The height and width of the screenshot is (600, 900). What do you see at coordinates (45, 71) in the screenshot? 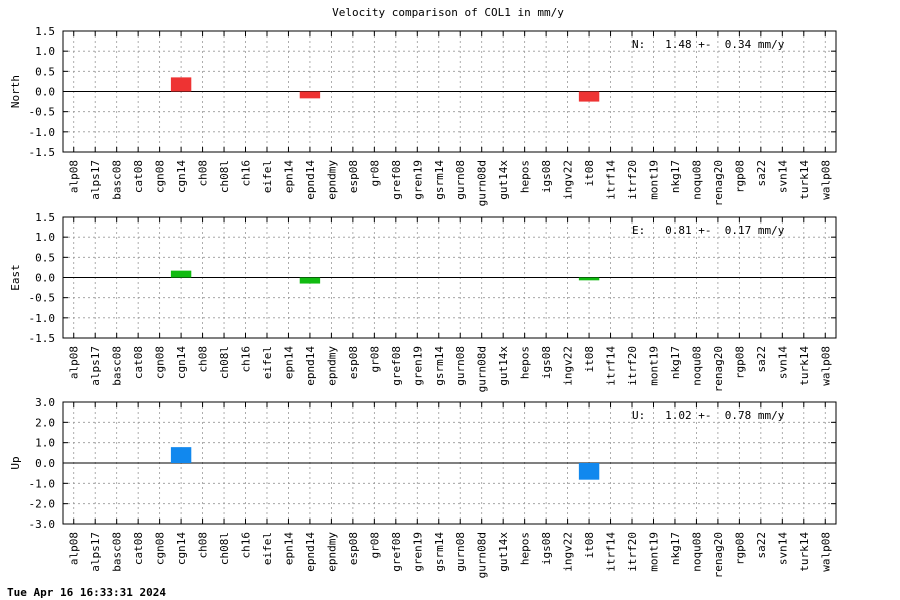
I see `y-tick-label: 0.5` at bounding box center [45, 71].